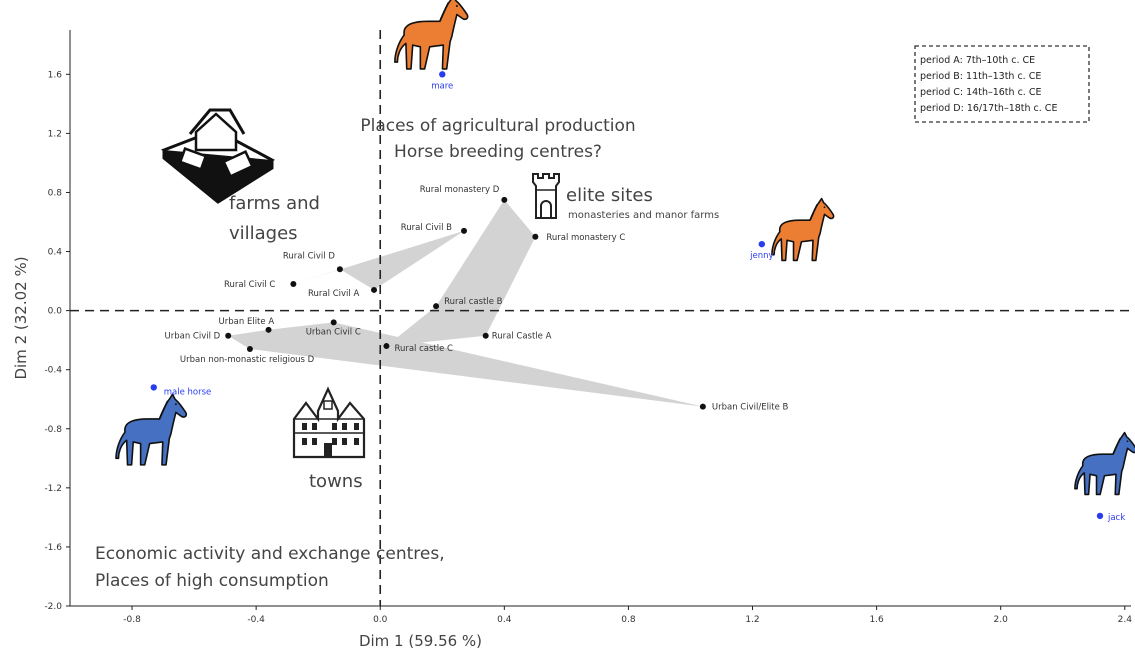 Image resolution: width=1135 pixels, height=654 pixels. I want to click on data-point-label: Rural Castle A, so click(522, 337).